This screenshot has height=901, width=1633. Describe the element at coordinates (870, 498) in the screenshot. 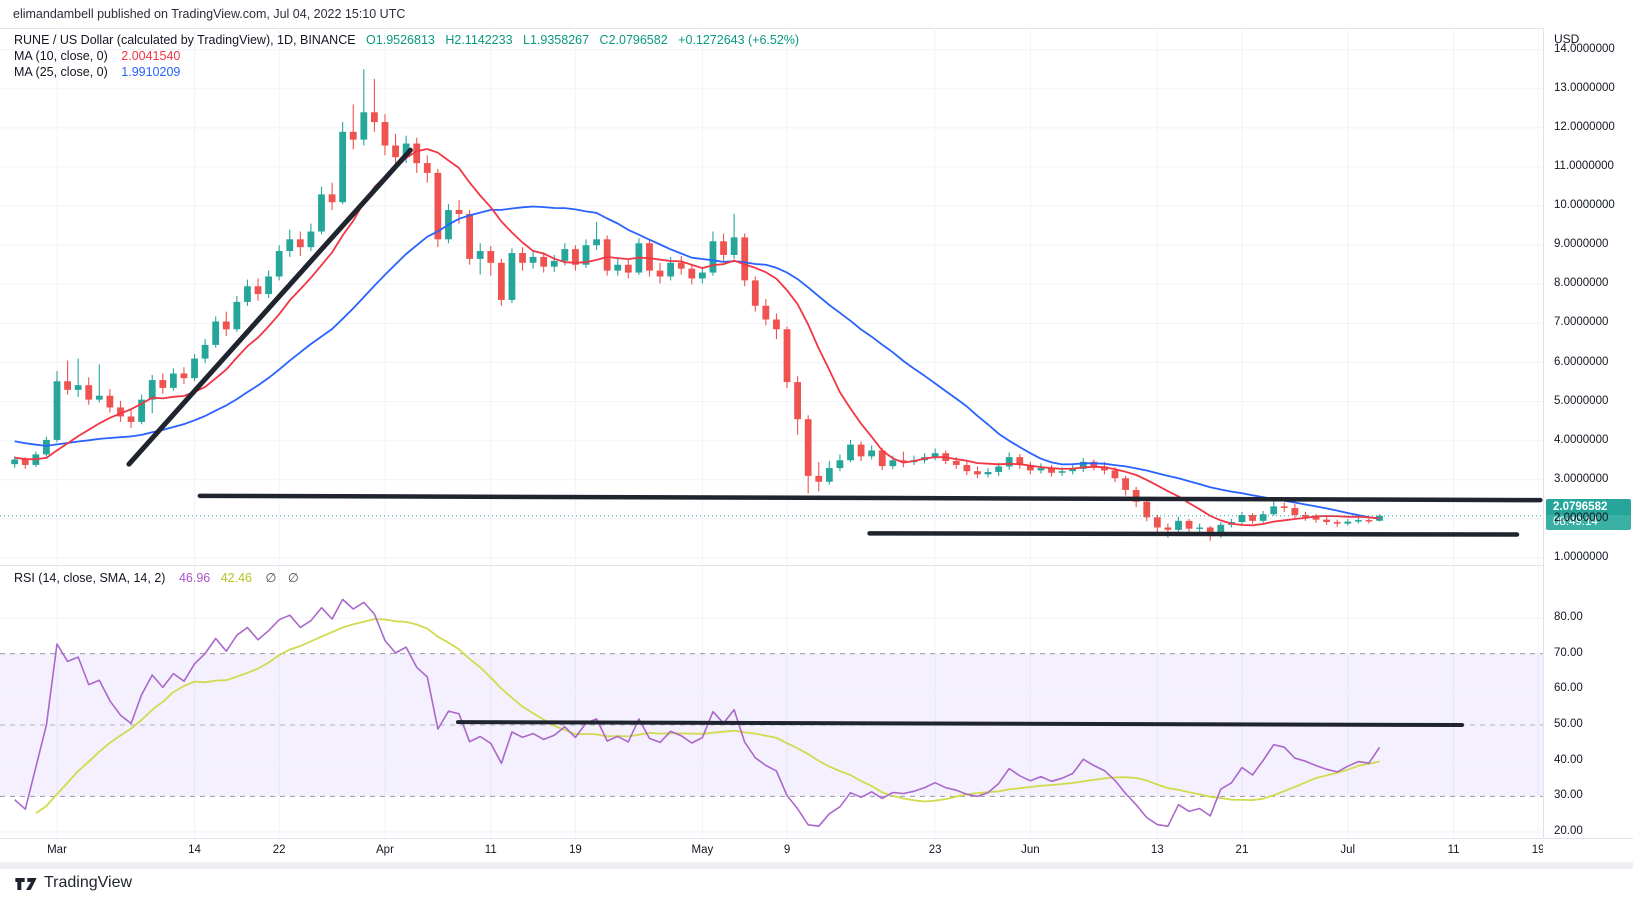

I see `resistance-line-drawing` at that location.